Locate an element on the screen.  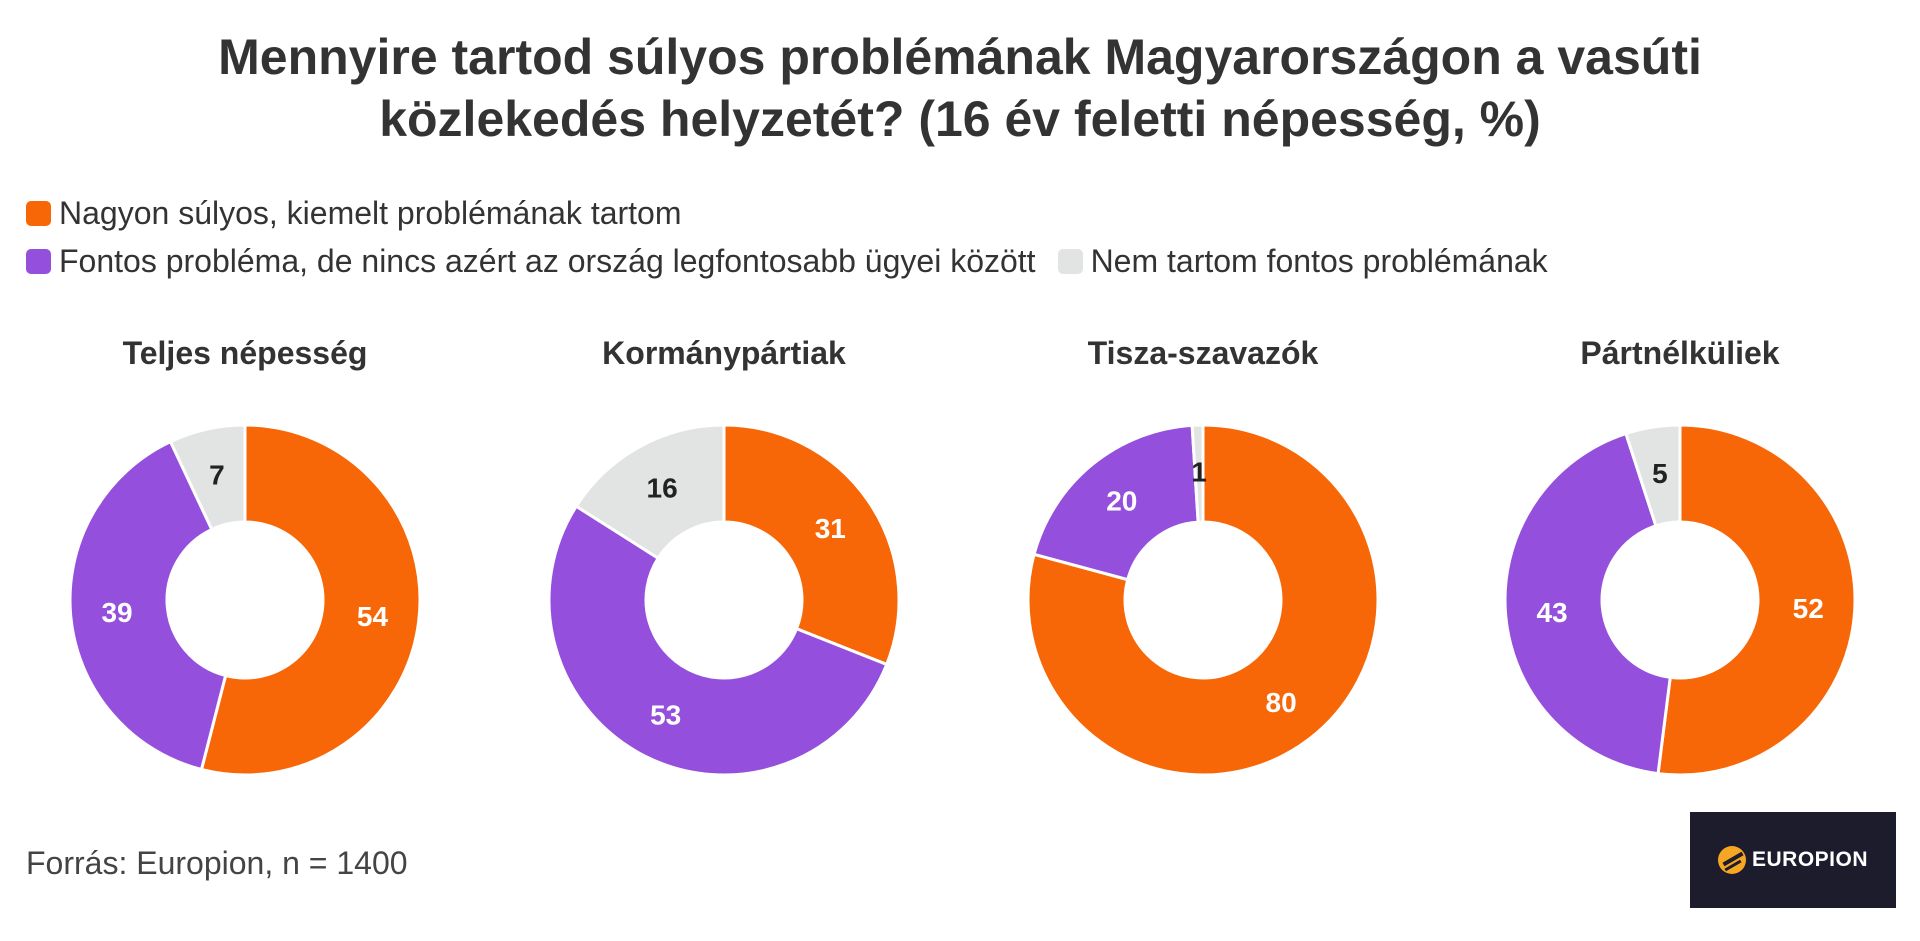
chart-3-label-important: 20 is located at coordinates (1121, 500).